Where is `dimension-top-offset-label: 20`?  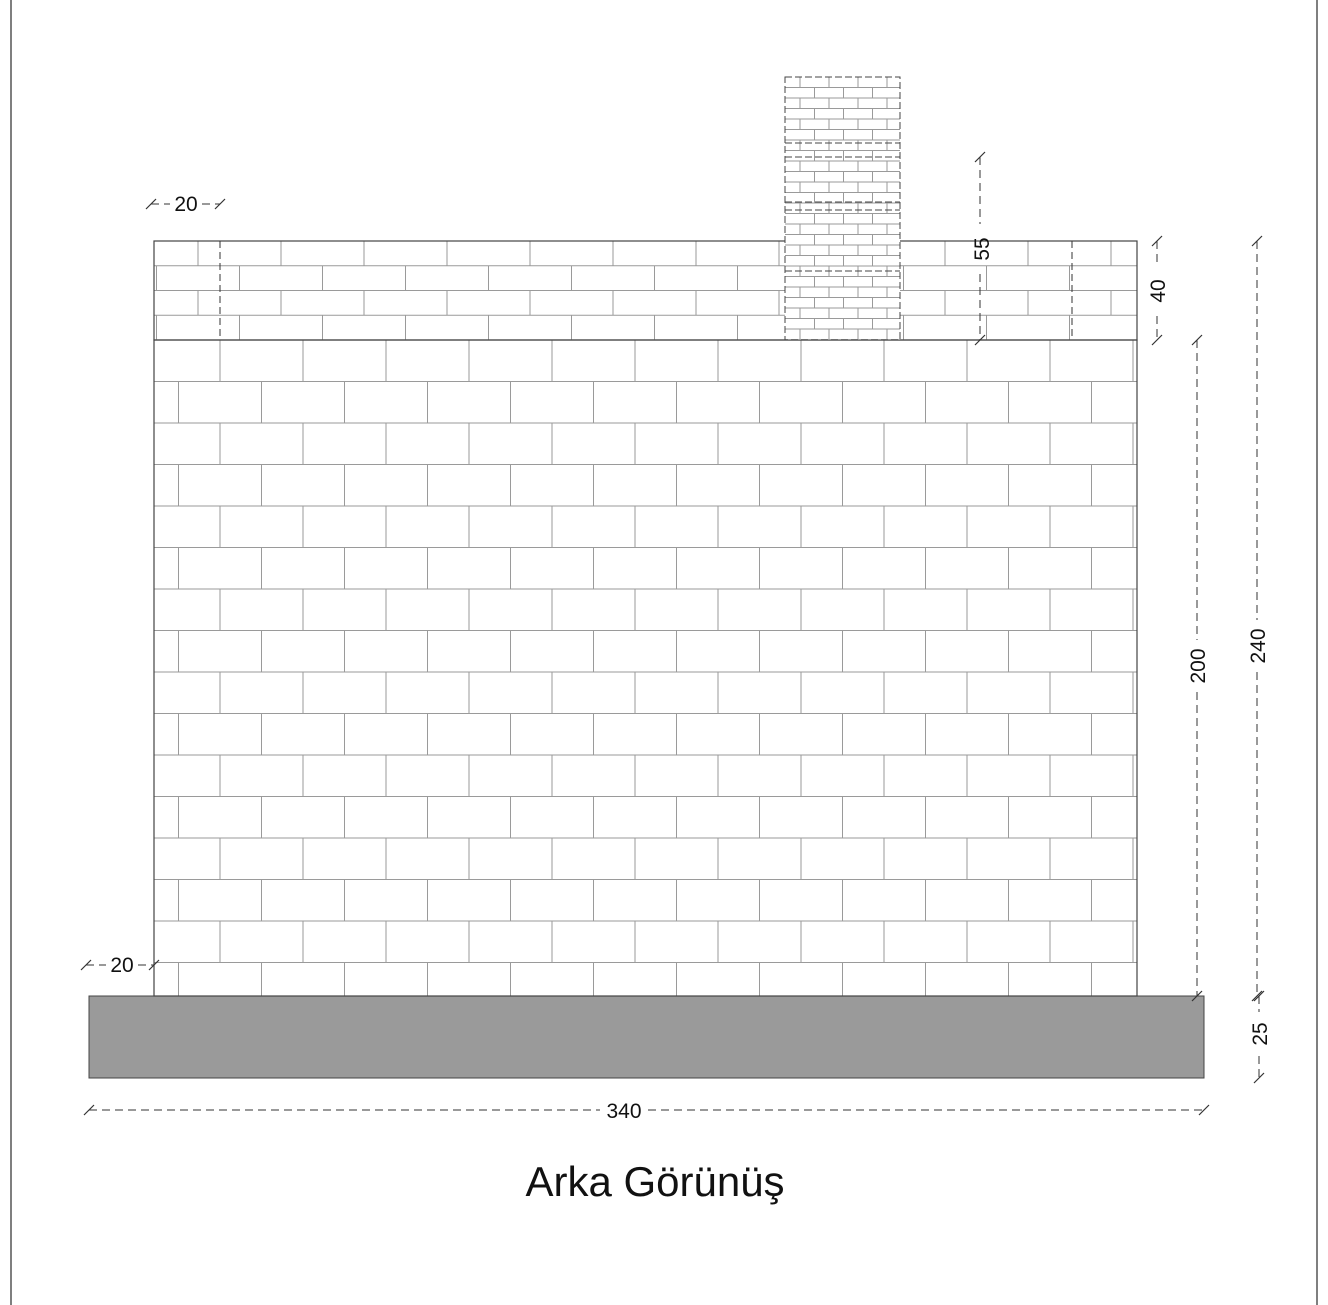
dimension-top-offset-label: 20 is located at coordinates (185, 204).